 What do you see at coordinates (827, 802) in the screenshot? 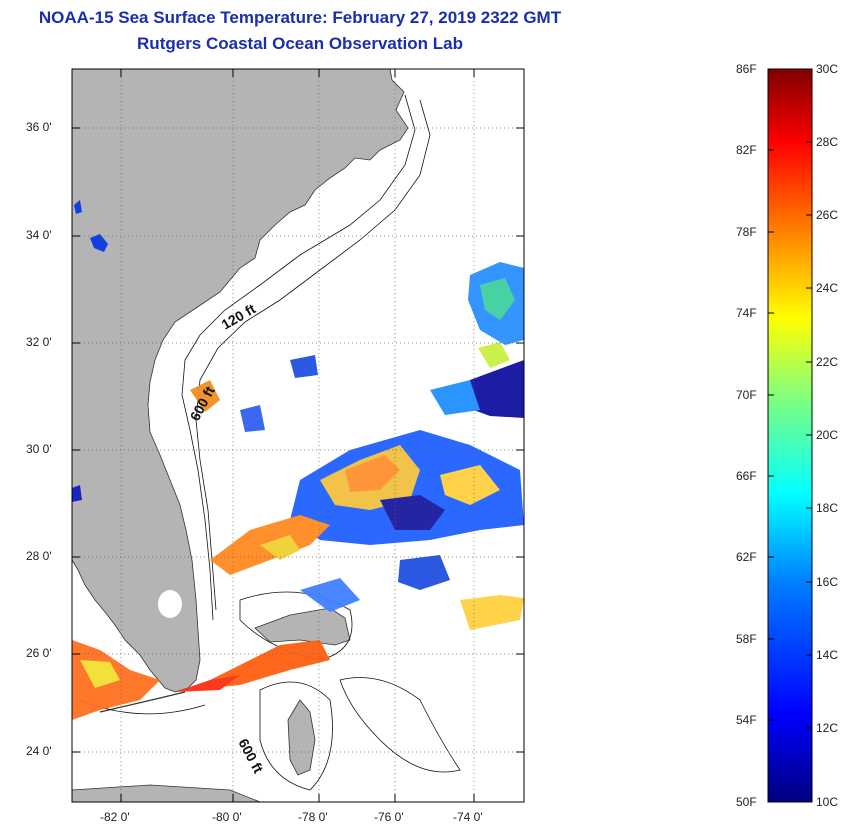
I see `colorbar-c-label: 10C` at bounding box center [827, 802].